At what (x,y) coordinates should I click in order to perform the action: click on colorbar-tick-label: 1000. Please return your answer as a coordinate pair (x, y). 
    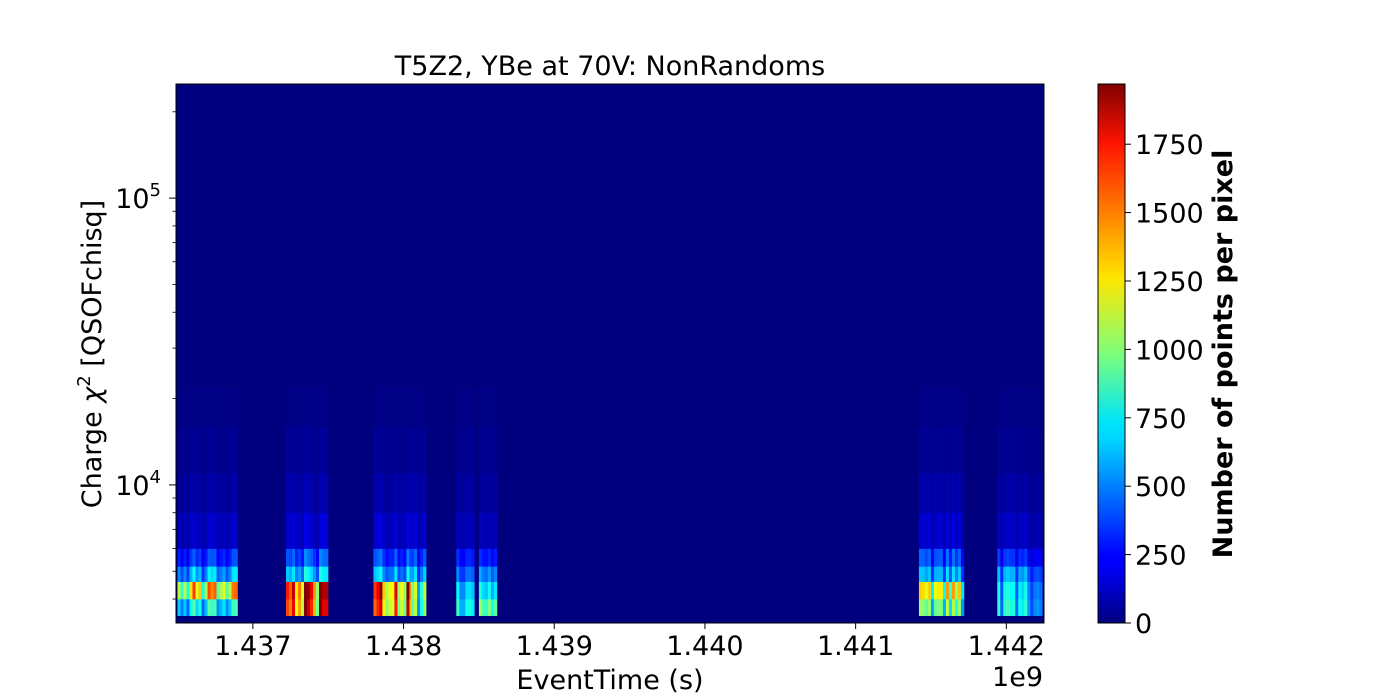
    Looking at the image, I should click on (1169, 350).